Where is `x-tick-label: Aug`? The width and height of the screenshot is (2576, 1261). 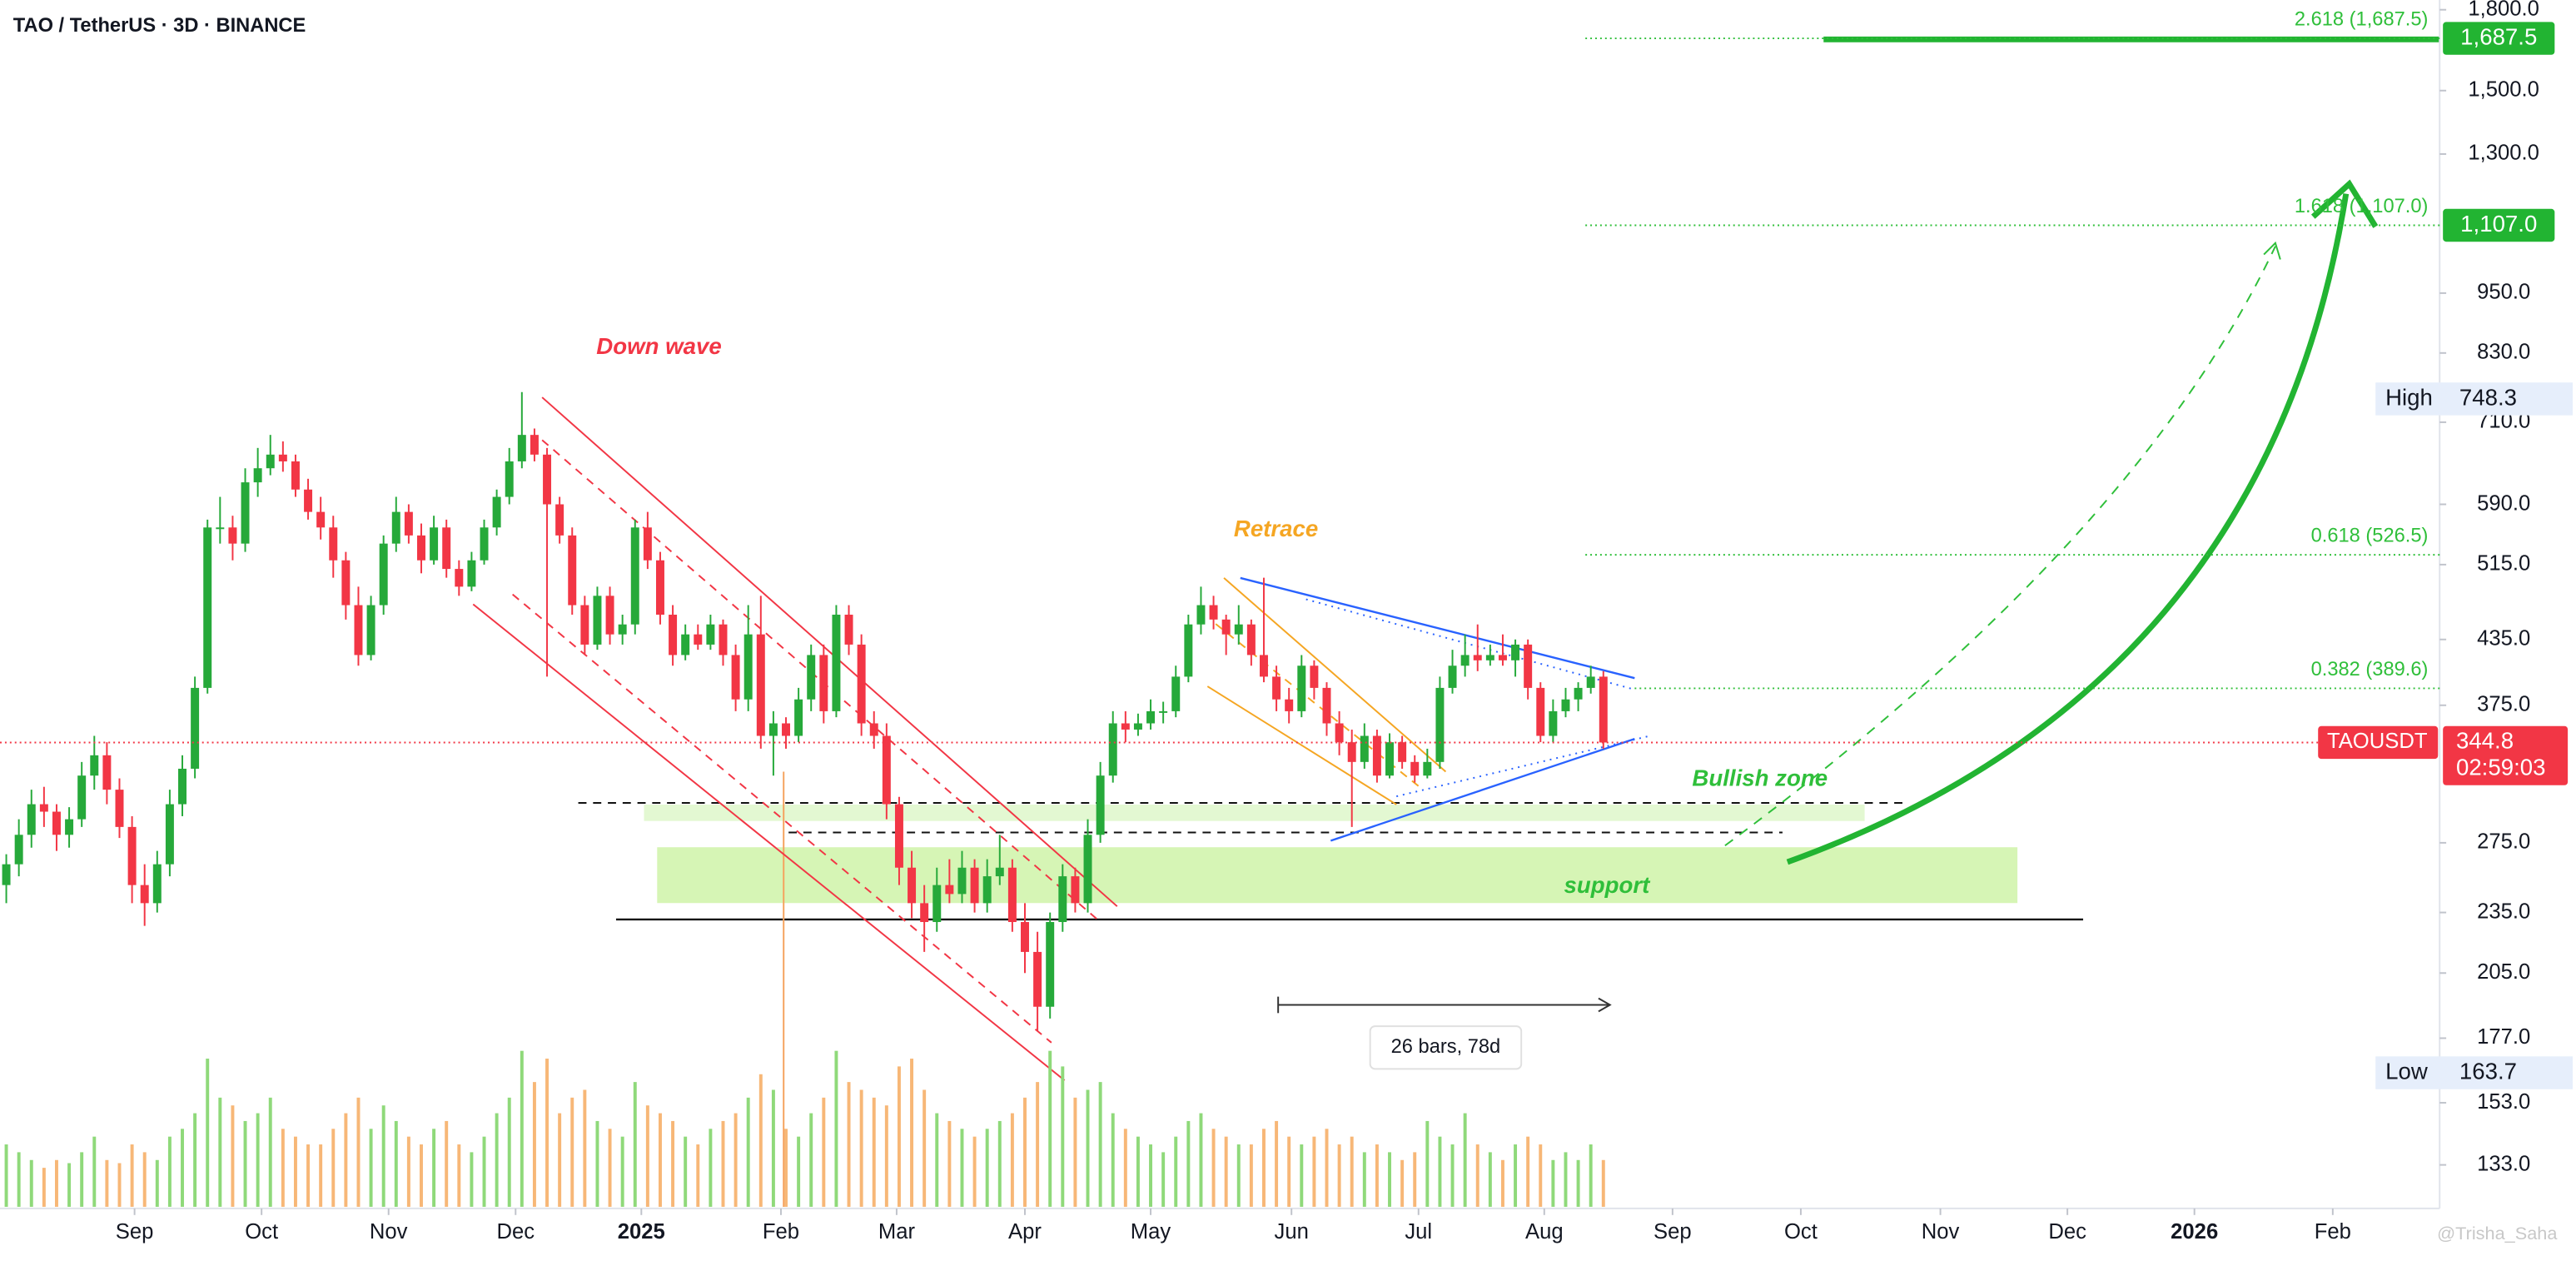
x-tick-label: Aug is located at coordinates (1544, 1232).